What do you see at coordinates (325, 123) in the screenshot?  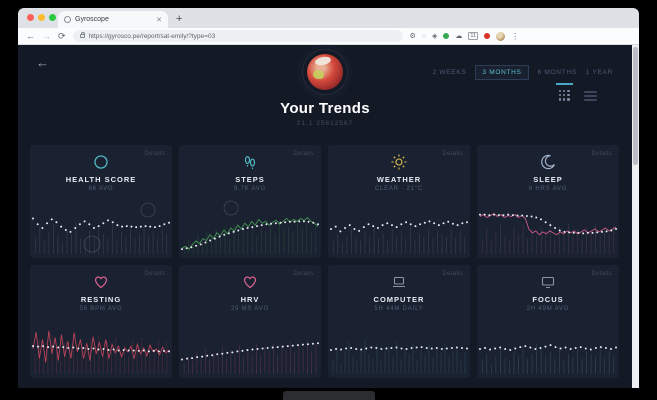 I see `page-subtitle: 21.1 25612567` at bounding box center [325, 123].